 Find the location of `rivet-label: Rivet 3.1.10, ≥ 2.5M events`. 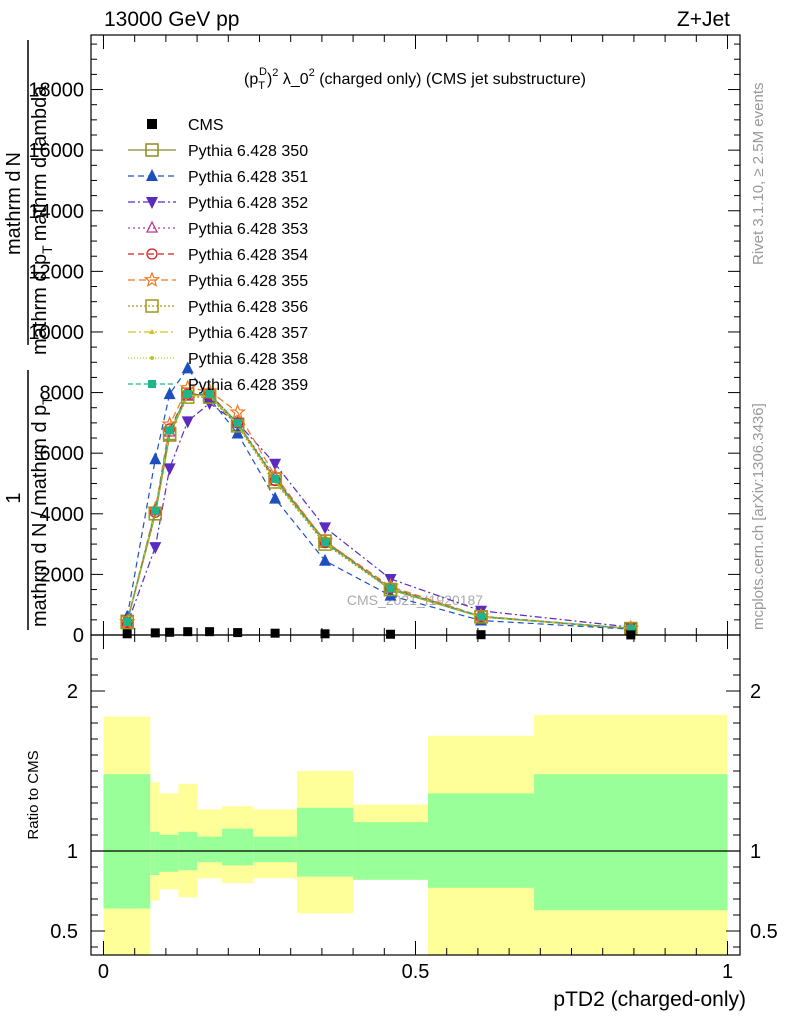

rivet-label: Rivet 3.1.10, ≥ 2.5M events is located at coordinates (758, 174).